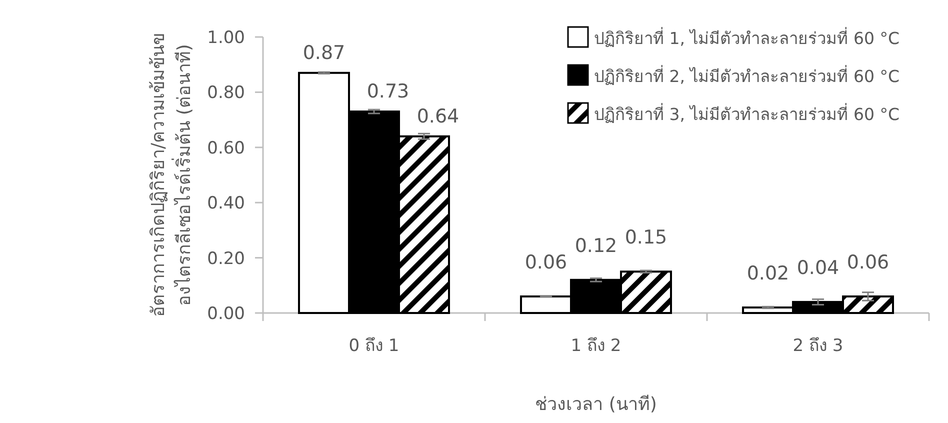 The width and height of the screenshot is (948, 423). Describe the element at coordinates (596, 404) in the screenshot. I see `xlabel: ช่วงเวลา (นาที)` at that location.